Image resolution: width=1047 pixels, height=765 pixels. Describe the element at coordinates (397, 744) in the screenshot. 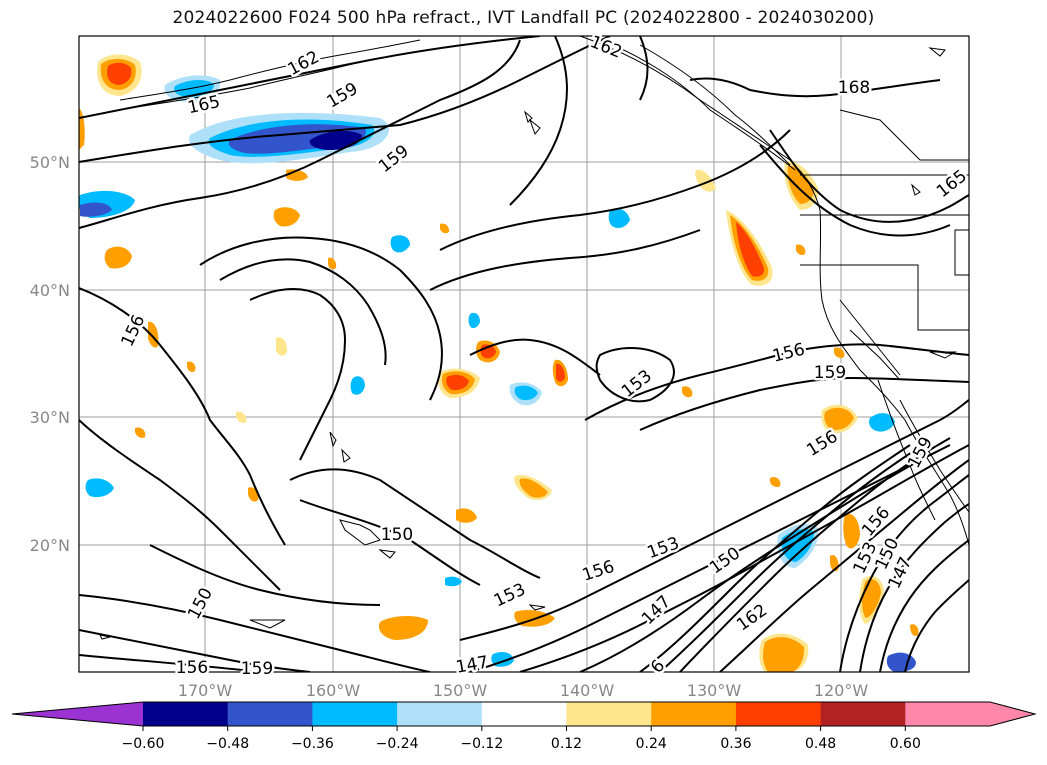

I see `colorbar-tick-label: −0.24` at that location.